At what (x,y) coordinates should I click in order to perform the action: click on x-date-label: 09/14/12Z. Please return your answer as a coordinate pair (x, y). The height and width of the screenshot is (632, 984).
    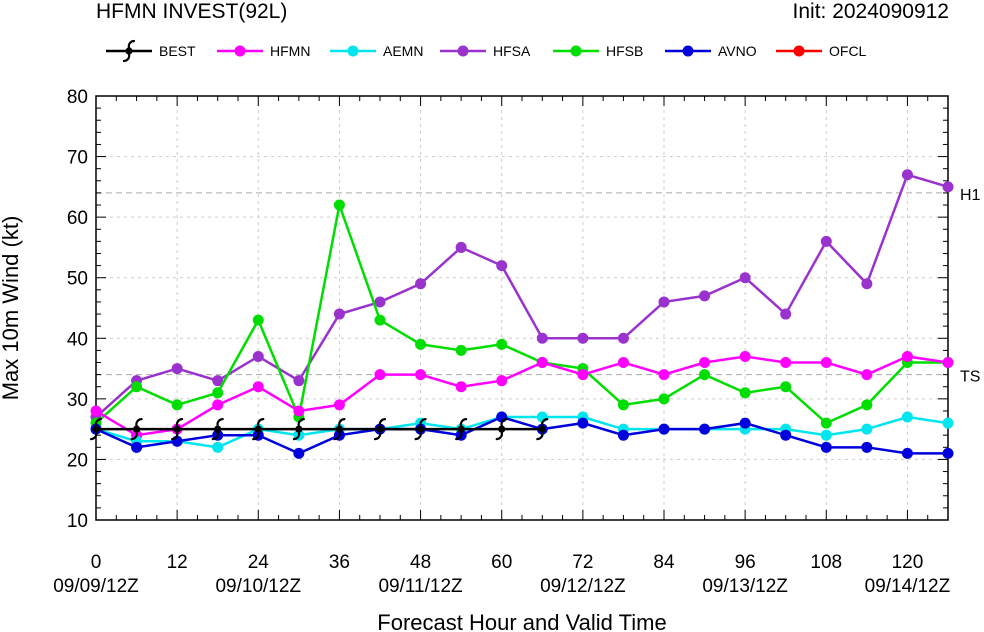
    Looking at the image, I should click on (908, 586).